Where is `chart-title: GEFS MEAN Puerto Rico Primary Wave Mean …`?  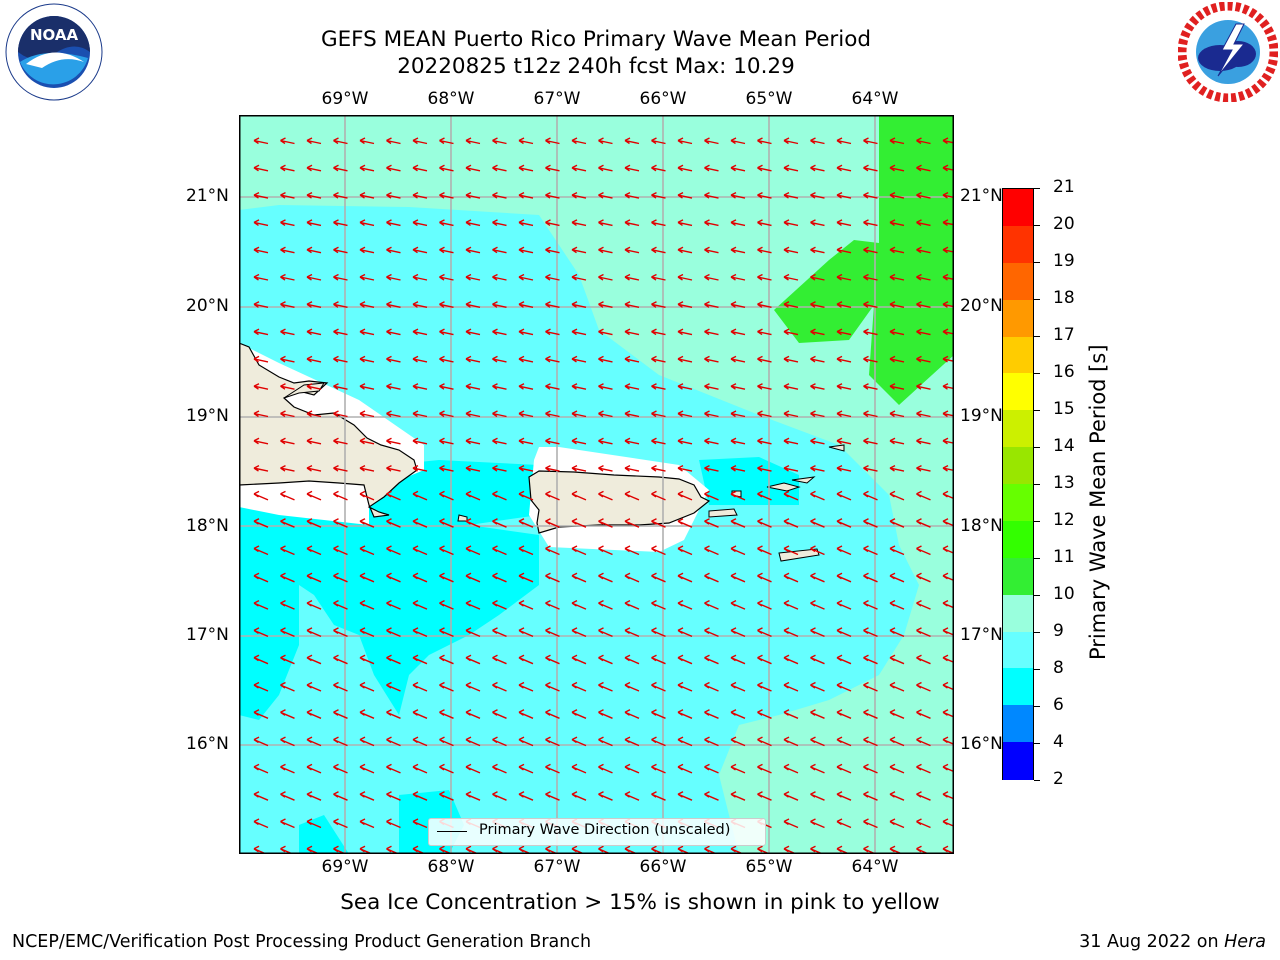
chart-title: GEFS MEAN Puerto Rico Primary Wave Mean … is located at coordinates (596, 39).